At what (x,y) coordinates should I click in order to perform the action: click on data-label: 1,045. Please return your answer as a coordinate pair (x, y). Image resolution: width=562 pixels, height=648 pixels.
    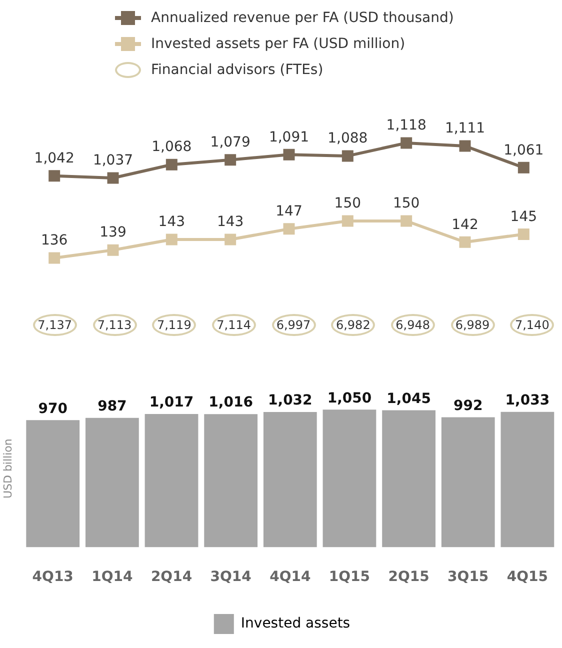
    Looking at the image, I should click on (408, 398).